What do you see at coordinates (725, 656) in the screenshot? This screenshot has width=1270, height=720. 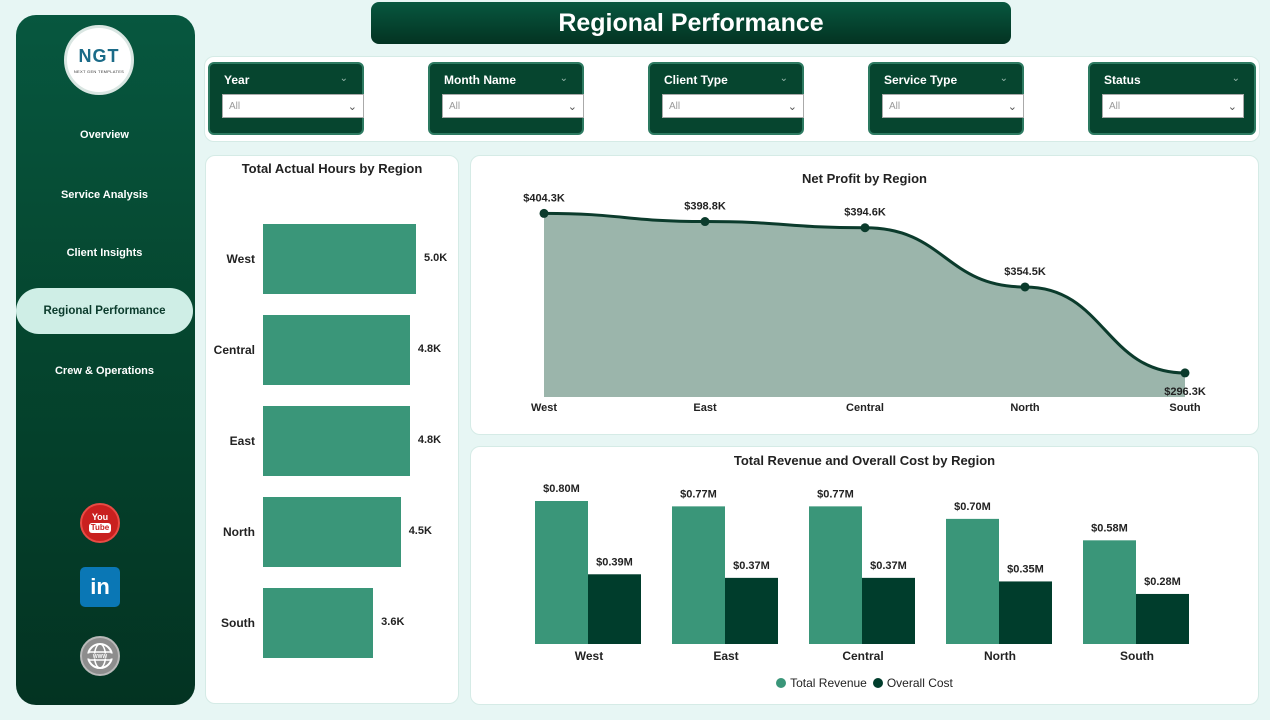 I see `revenue-x-tick-label: East` at bounding box center [725, 656].